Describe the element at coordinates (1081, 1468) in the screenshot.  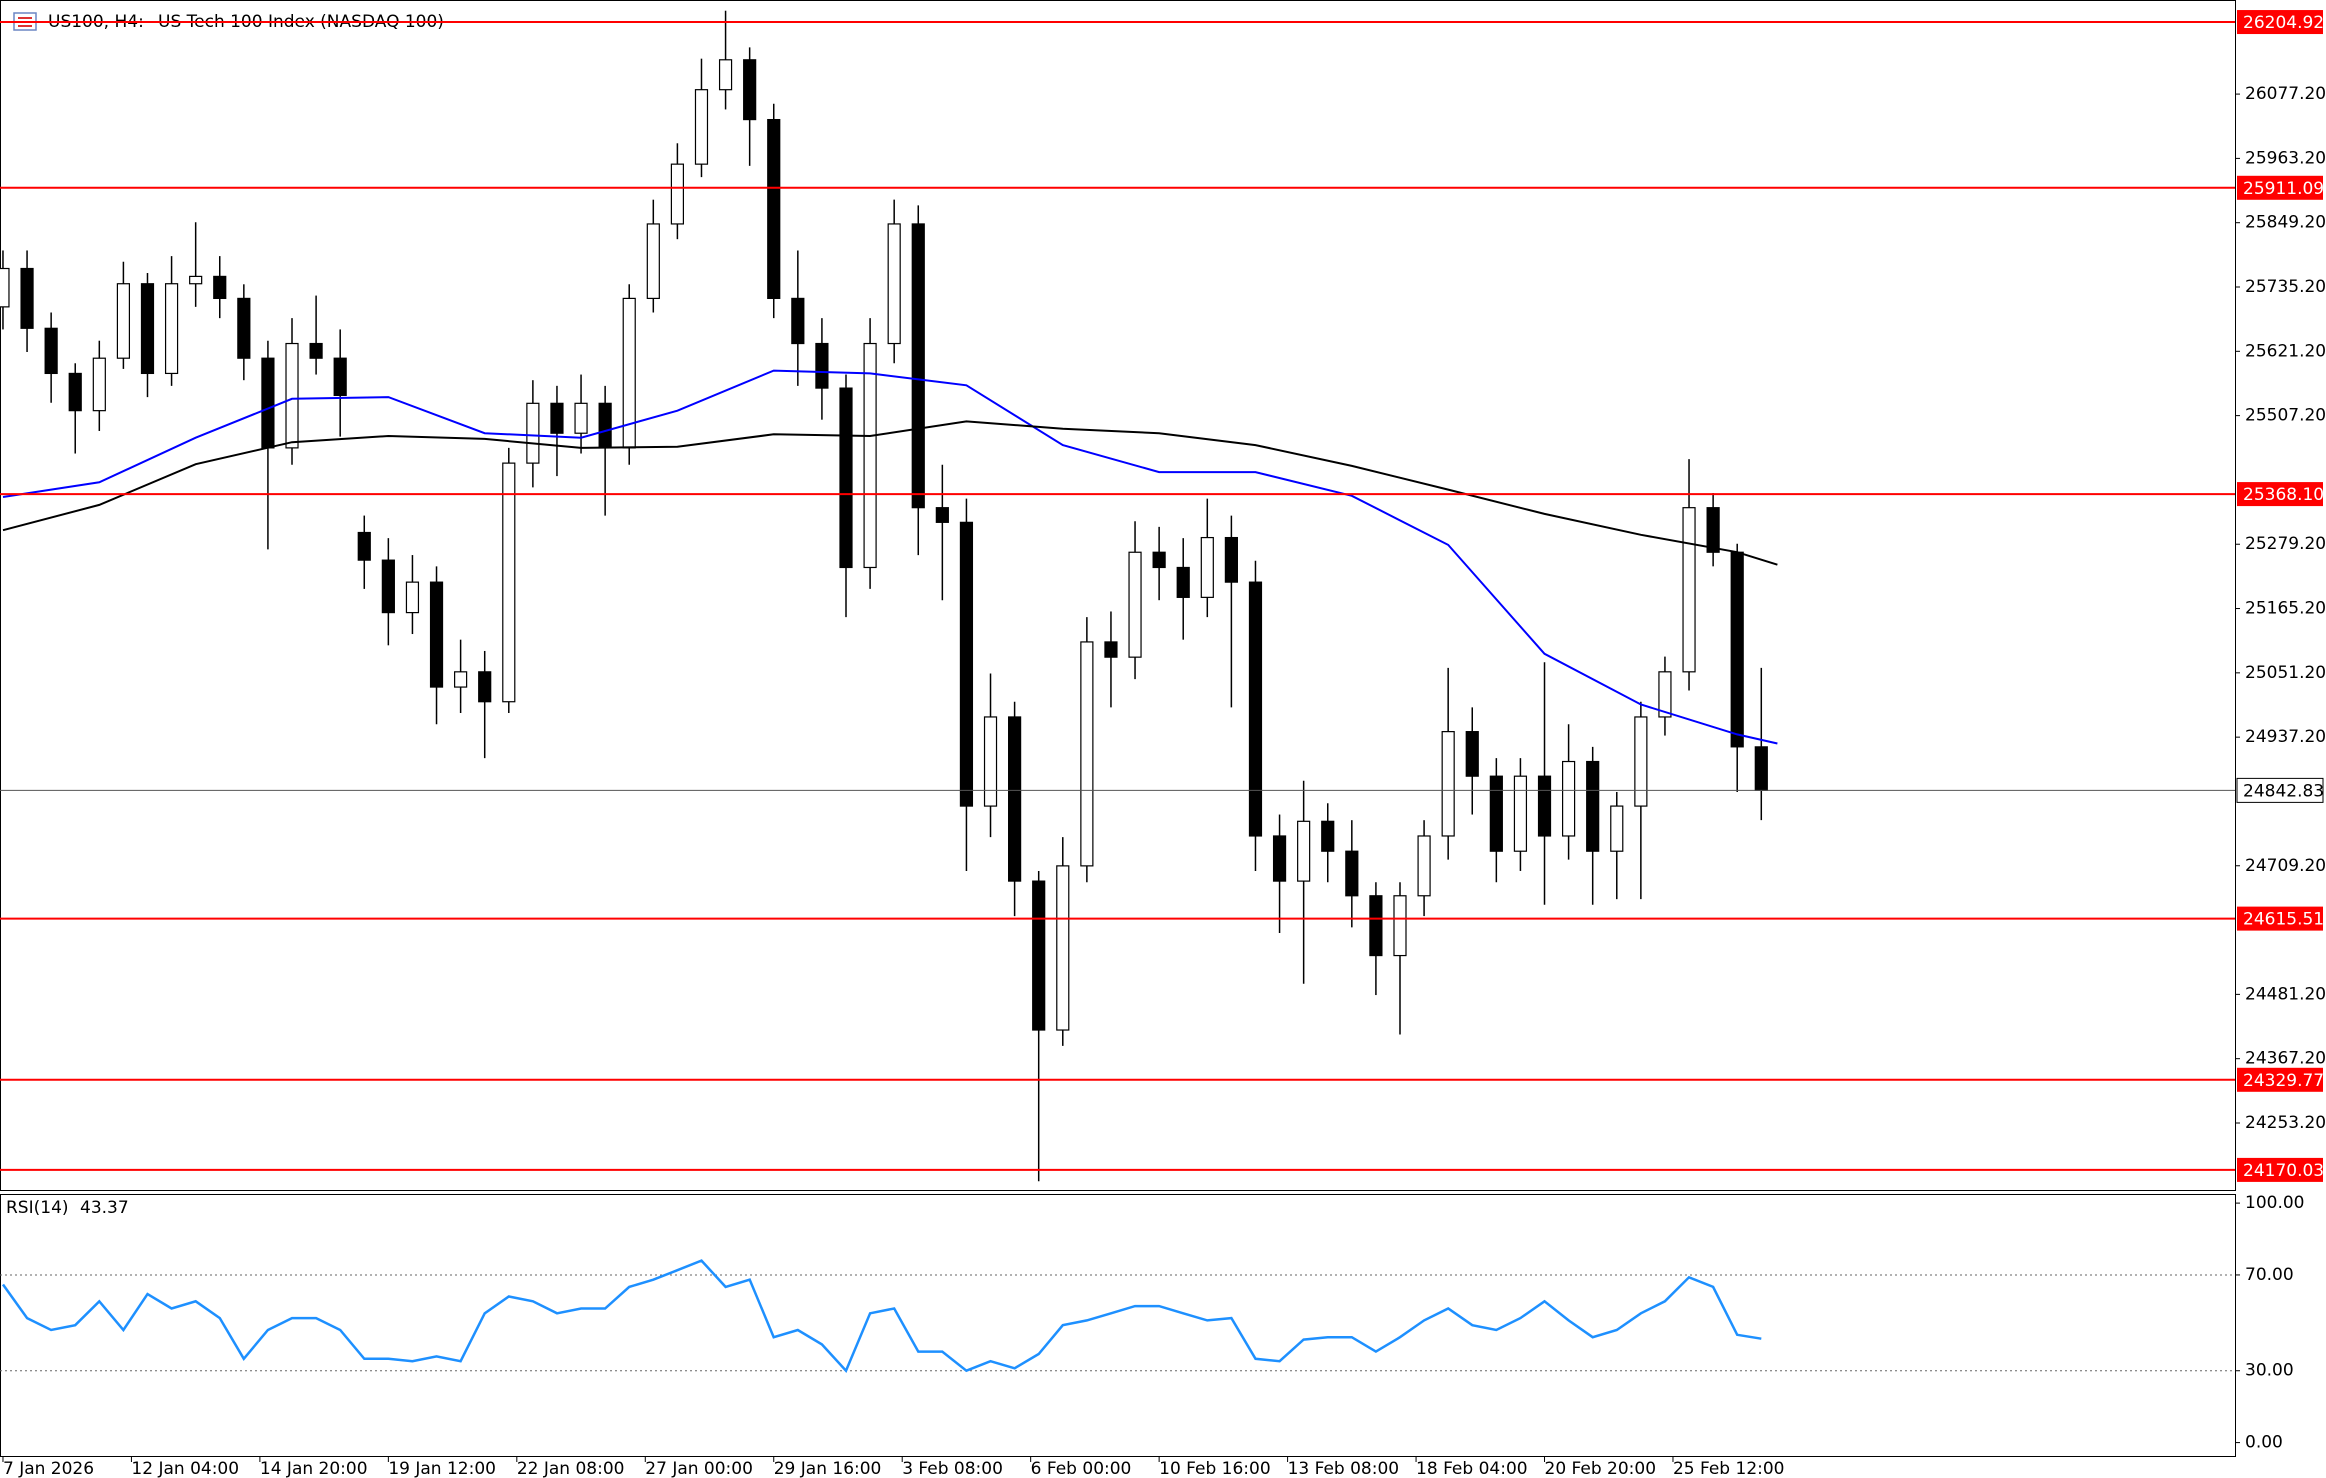
I see `x-tick-label: 6 Feb 00:00` at that location.